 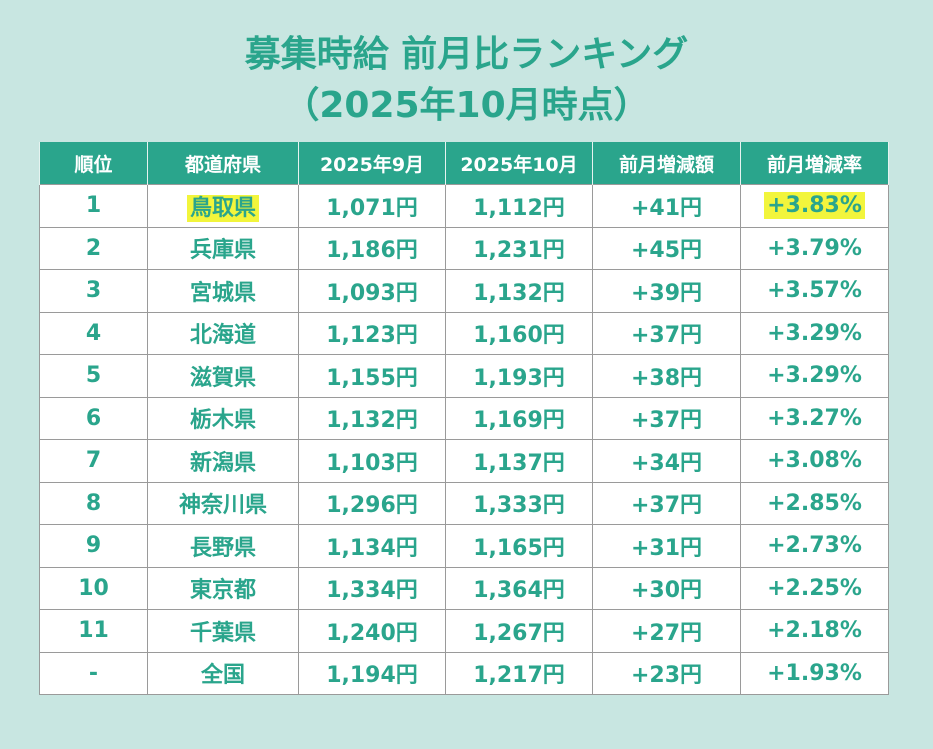 I want to click on cell-sep-wage: 1,334円, so click(x=372, y=588).